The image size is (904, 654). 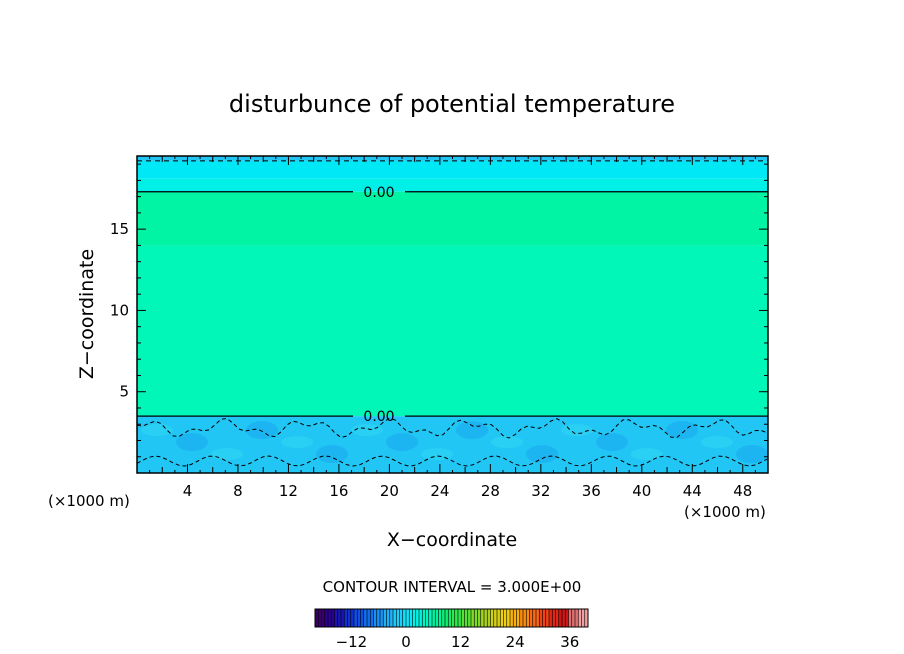 I want to click on x-tick-label: 24, so click(x=439, y=491).